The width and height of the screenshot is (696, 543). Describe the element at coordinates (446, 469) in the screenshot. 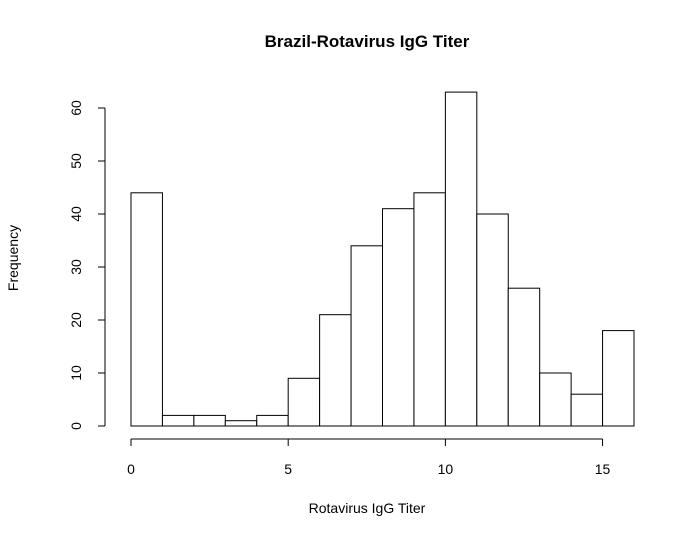

I see `x-tick-label: 10` at that location.